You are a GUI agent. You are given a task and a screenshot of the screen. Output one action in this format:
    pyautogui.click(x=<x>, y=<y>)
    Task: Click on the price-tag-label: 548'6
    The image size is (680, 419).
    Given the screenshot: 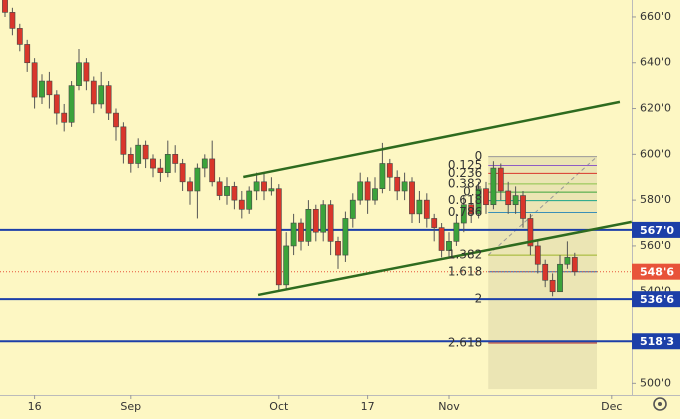 What is the action you would take?
    pyautogui.click(x=657, y=272)
    